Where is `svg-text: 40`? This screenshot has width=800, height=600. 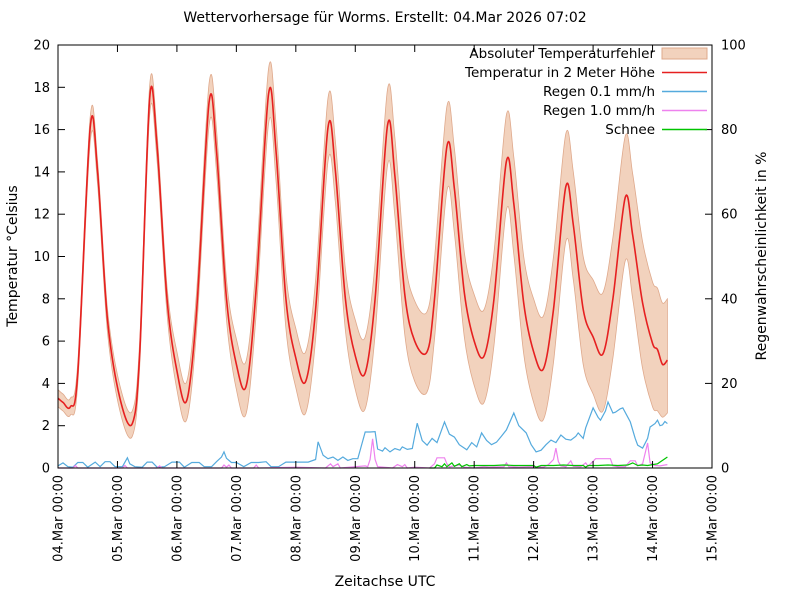
svg-text: 40 is located at coordinates (729, 299).